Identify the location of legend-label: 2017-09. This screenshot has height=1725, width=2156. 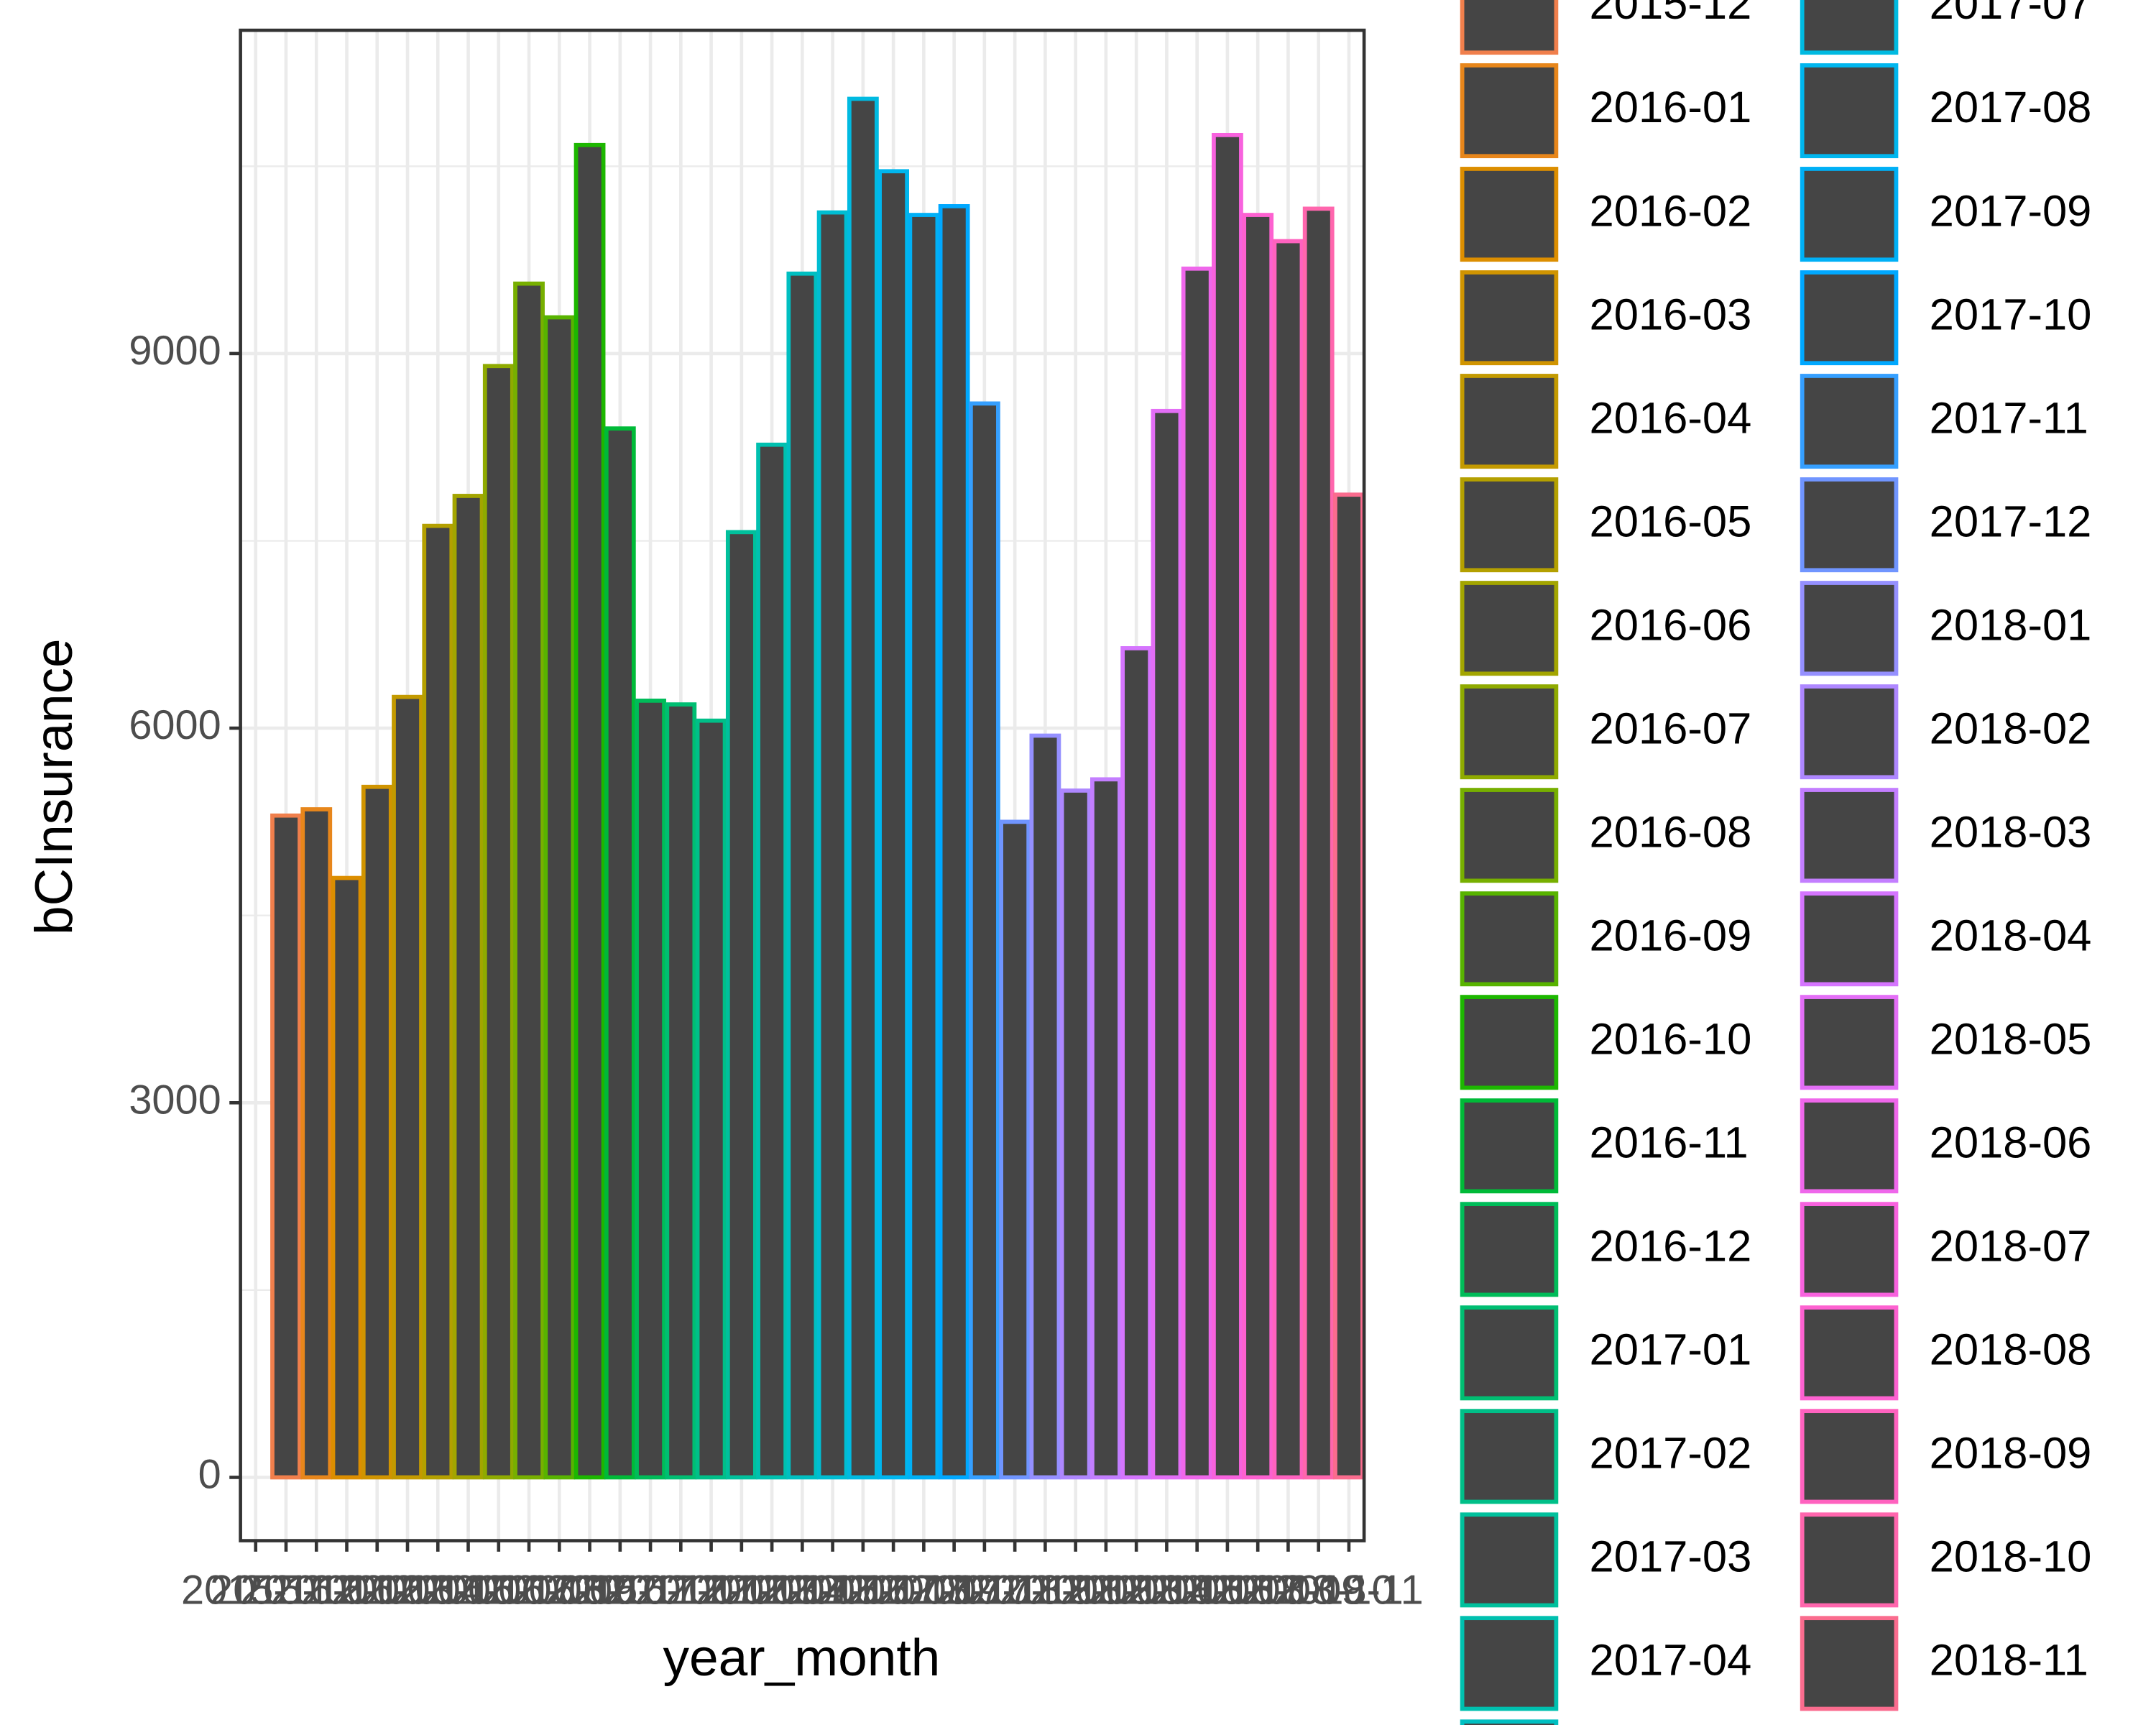
(2011, 211).